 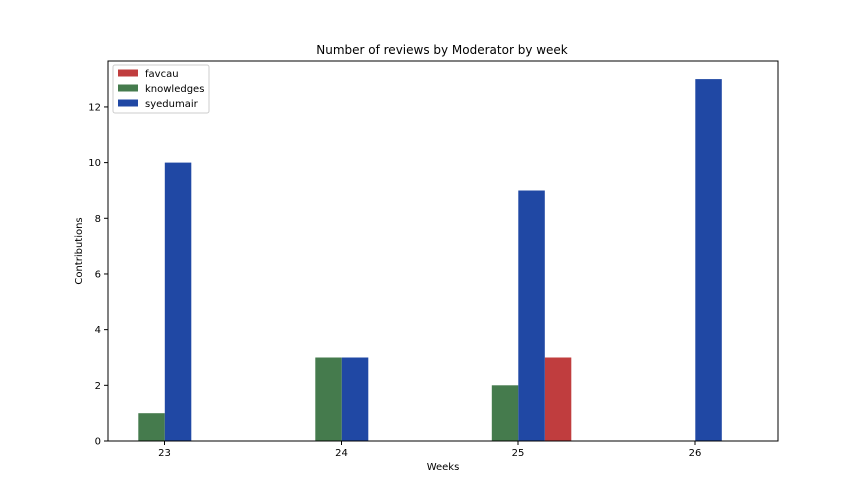 I want to click on y-tick-label: 6, so click(x=98, y=274).